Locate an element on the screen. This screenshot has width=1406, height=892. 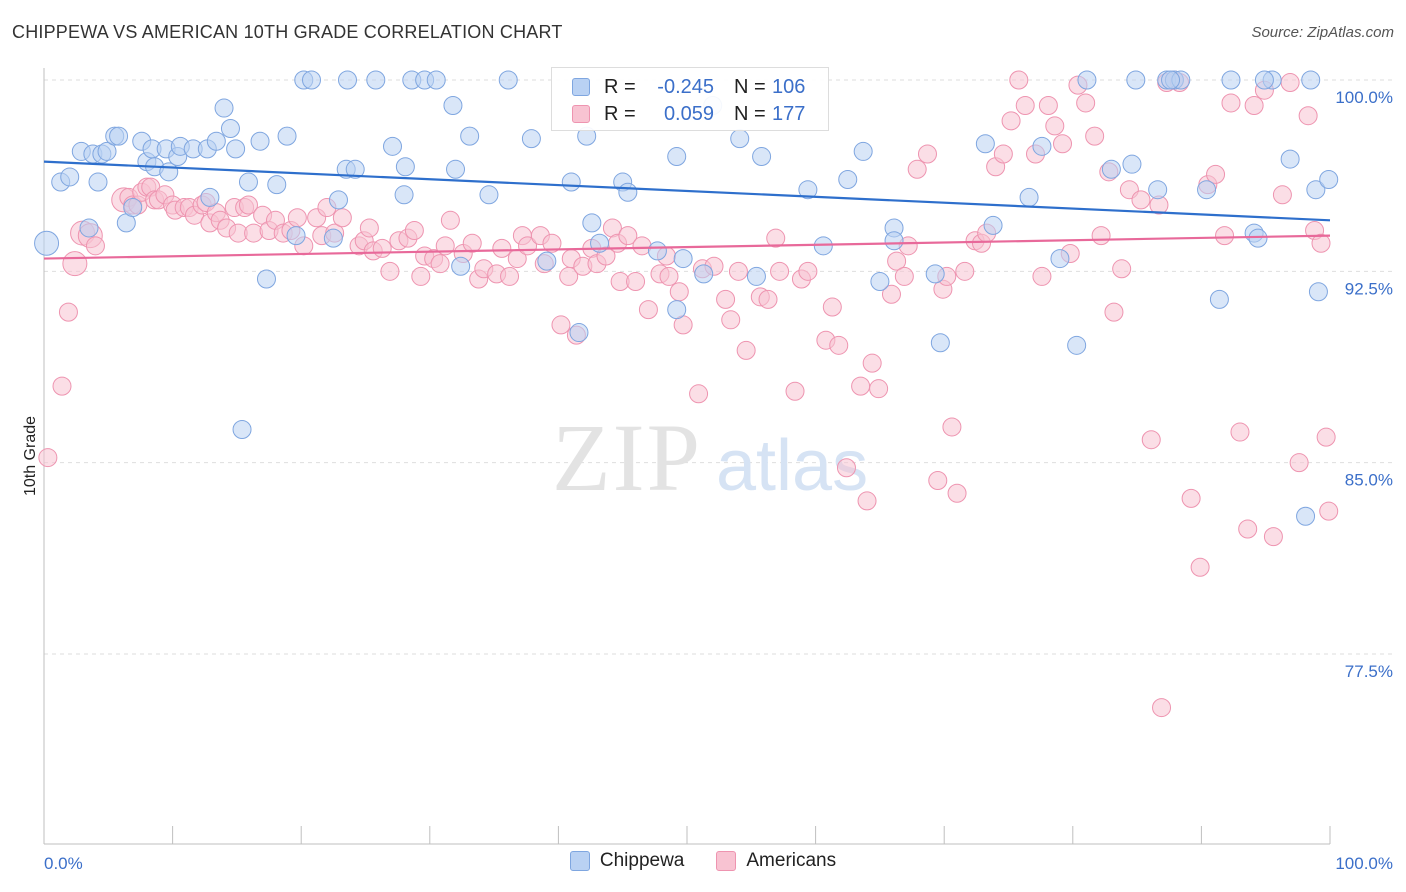
legend-item-americans: Americans is located at coordinates (776, 861).